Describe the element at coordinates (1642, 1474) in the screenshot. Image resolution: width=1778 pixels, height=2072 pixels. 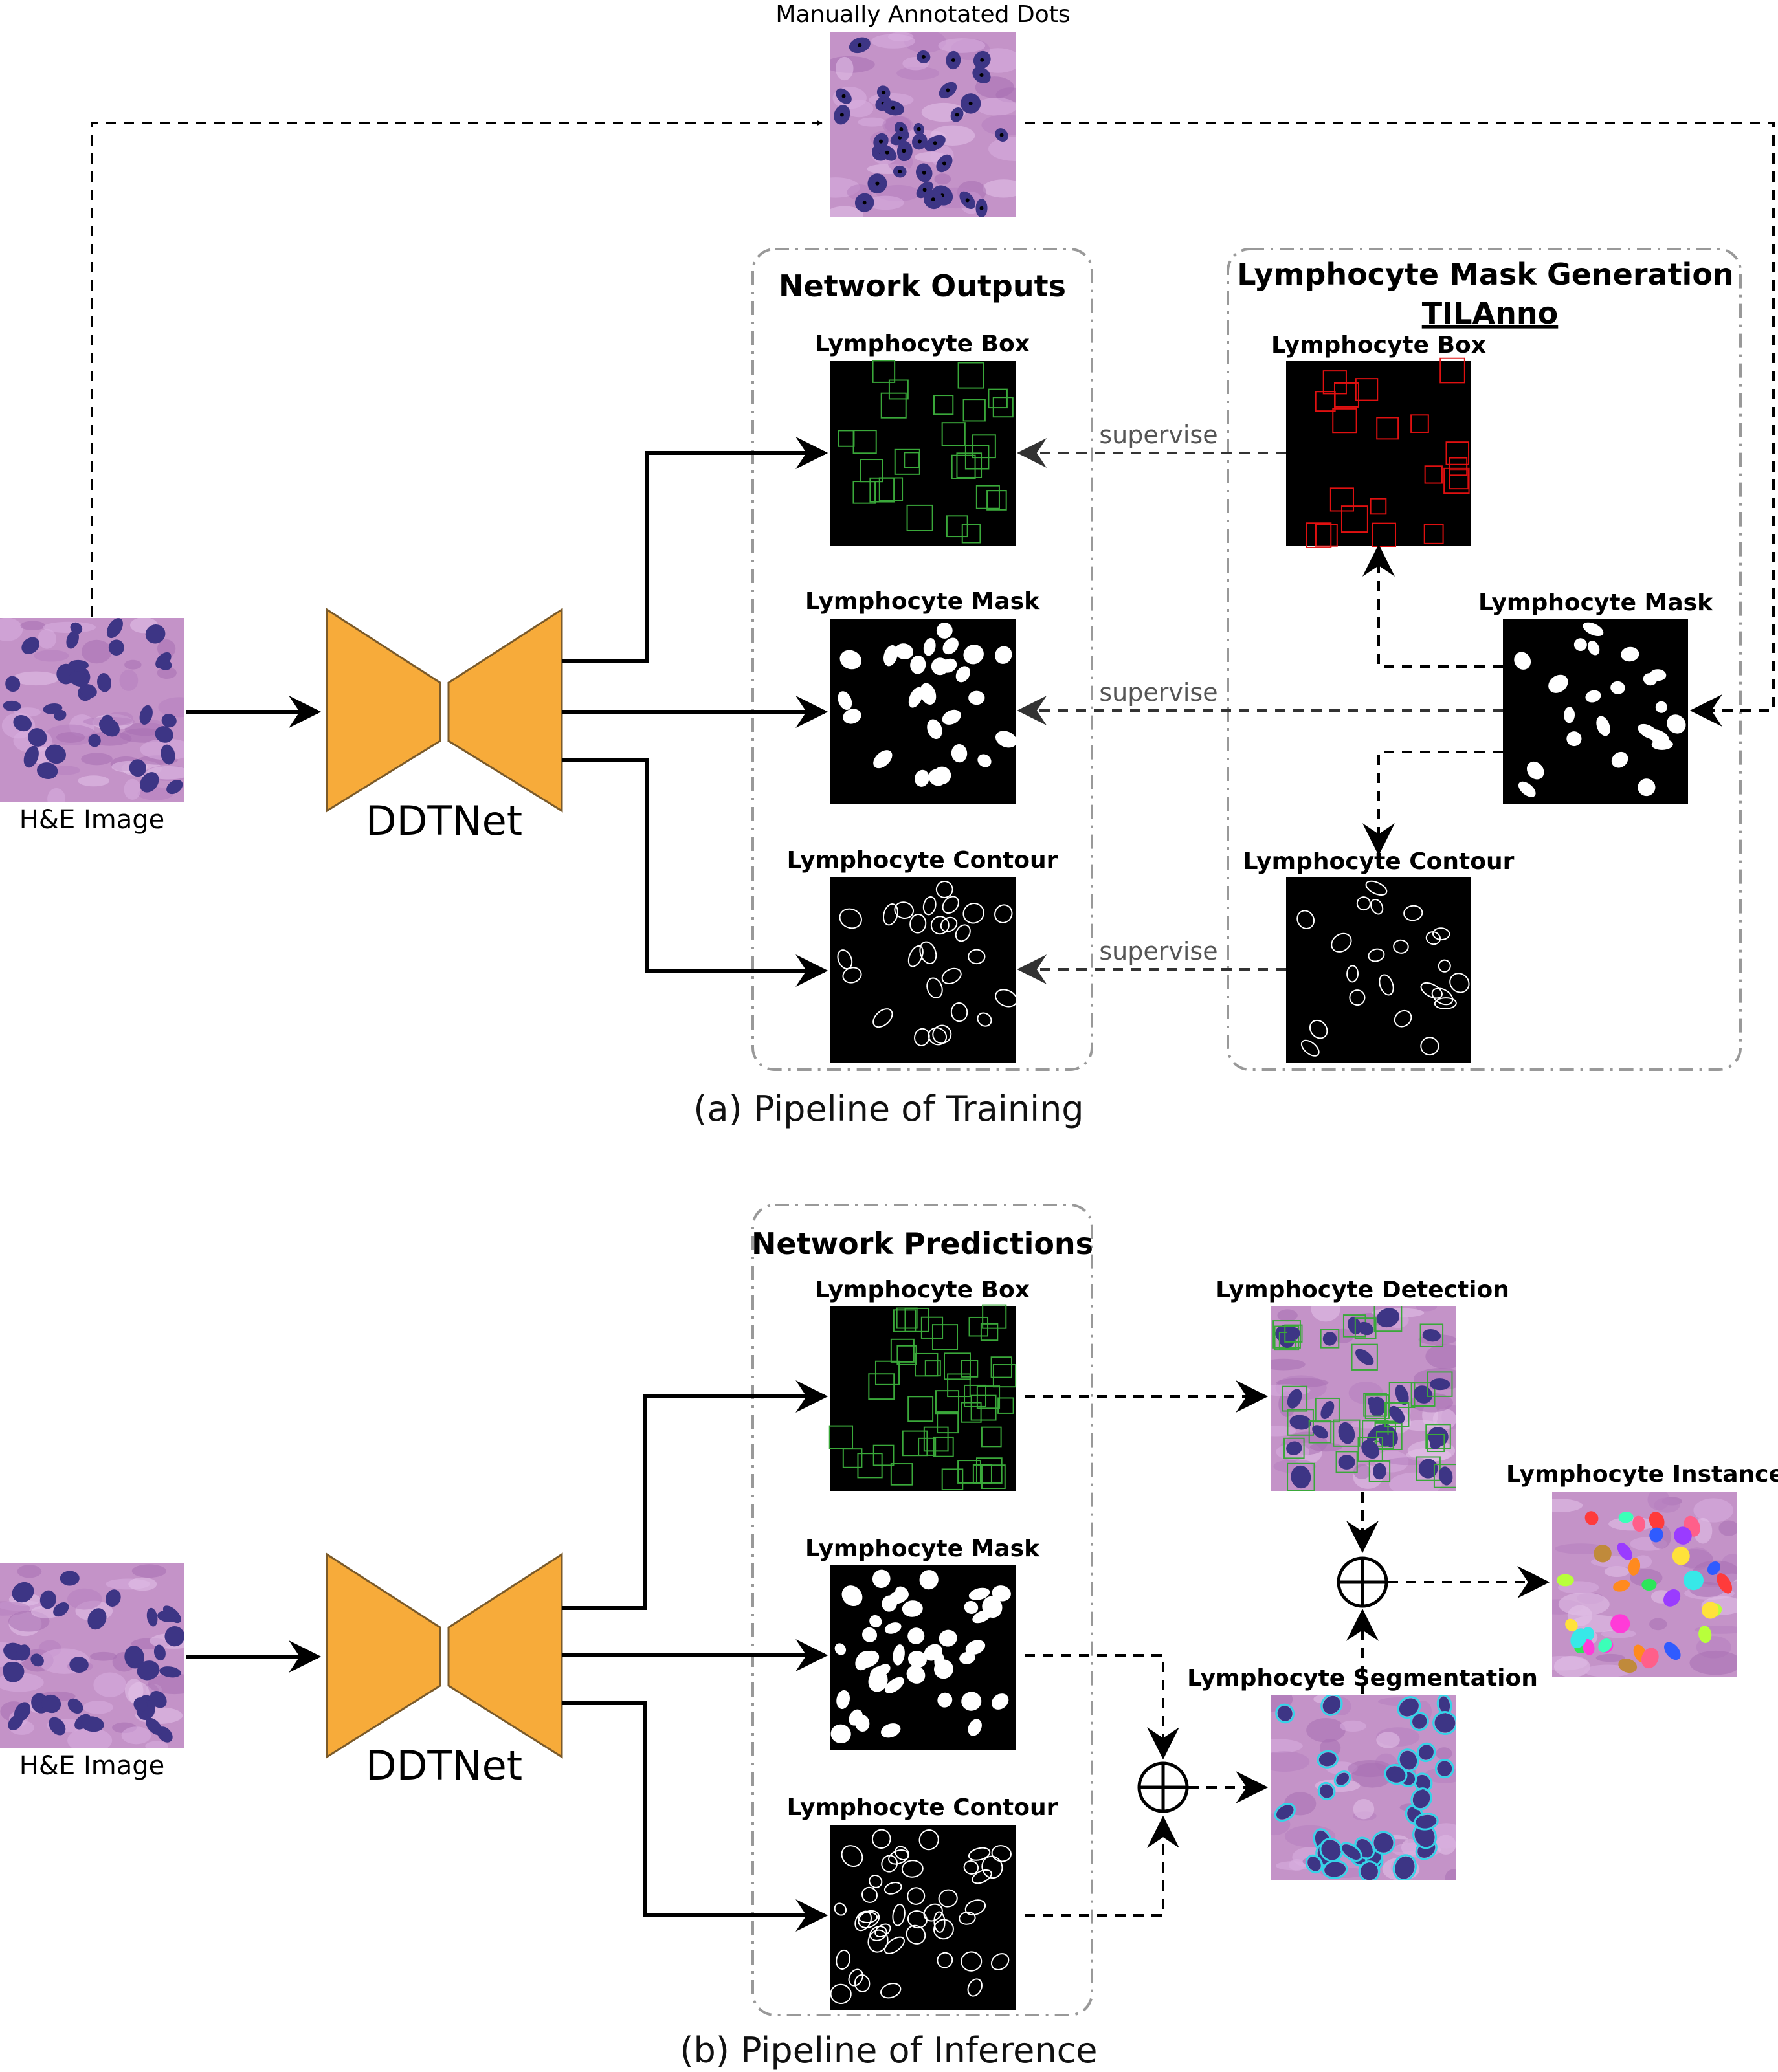
I see `instance-label: Lymphocyte Instance` at that location.